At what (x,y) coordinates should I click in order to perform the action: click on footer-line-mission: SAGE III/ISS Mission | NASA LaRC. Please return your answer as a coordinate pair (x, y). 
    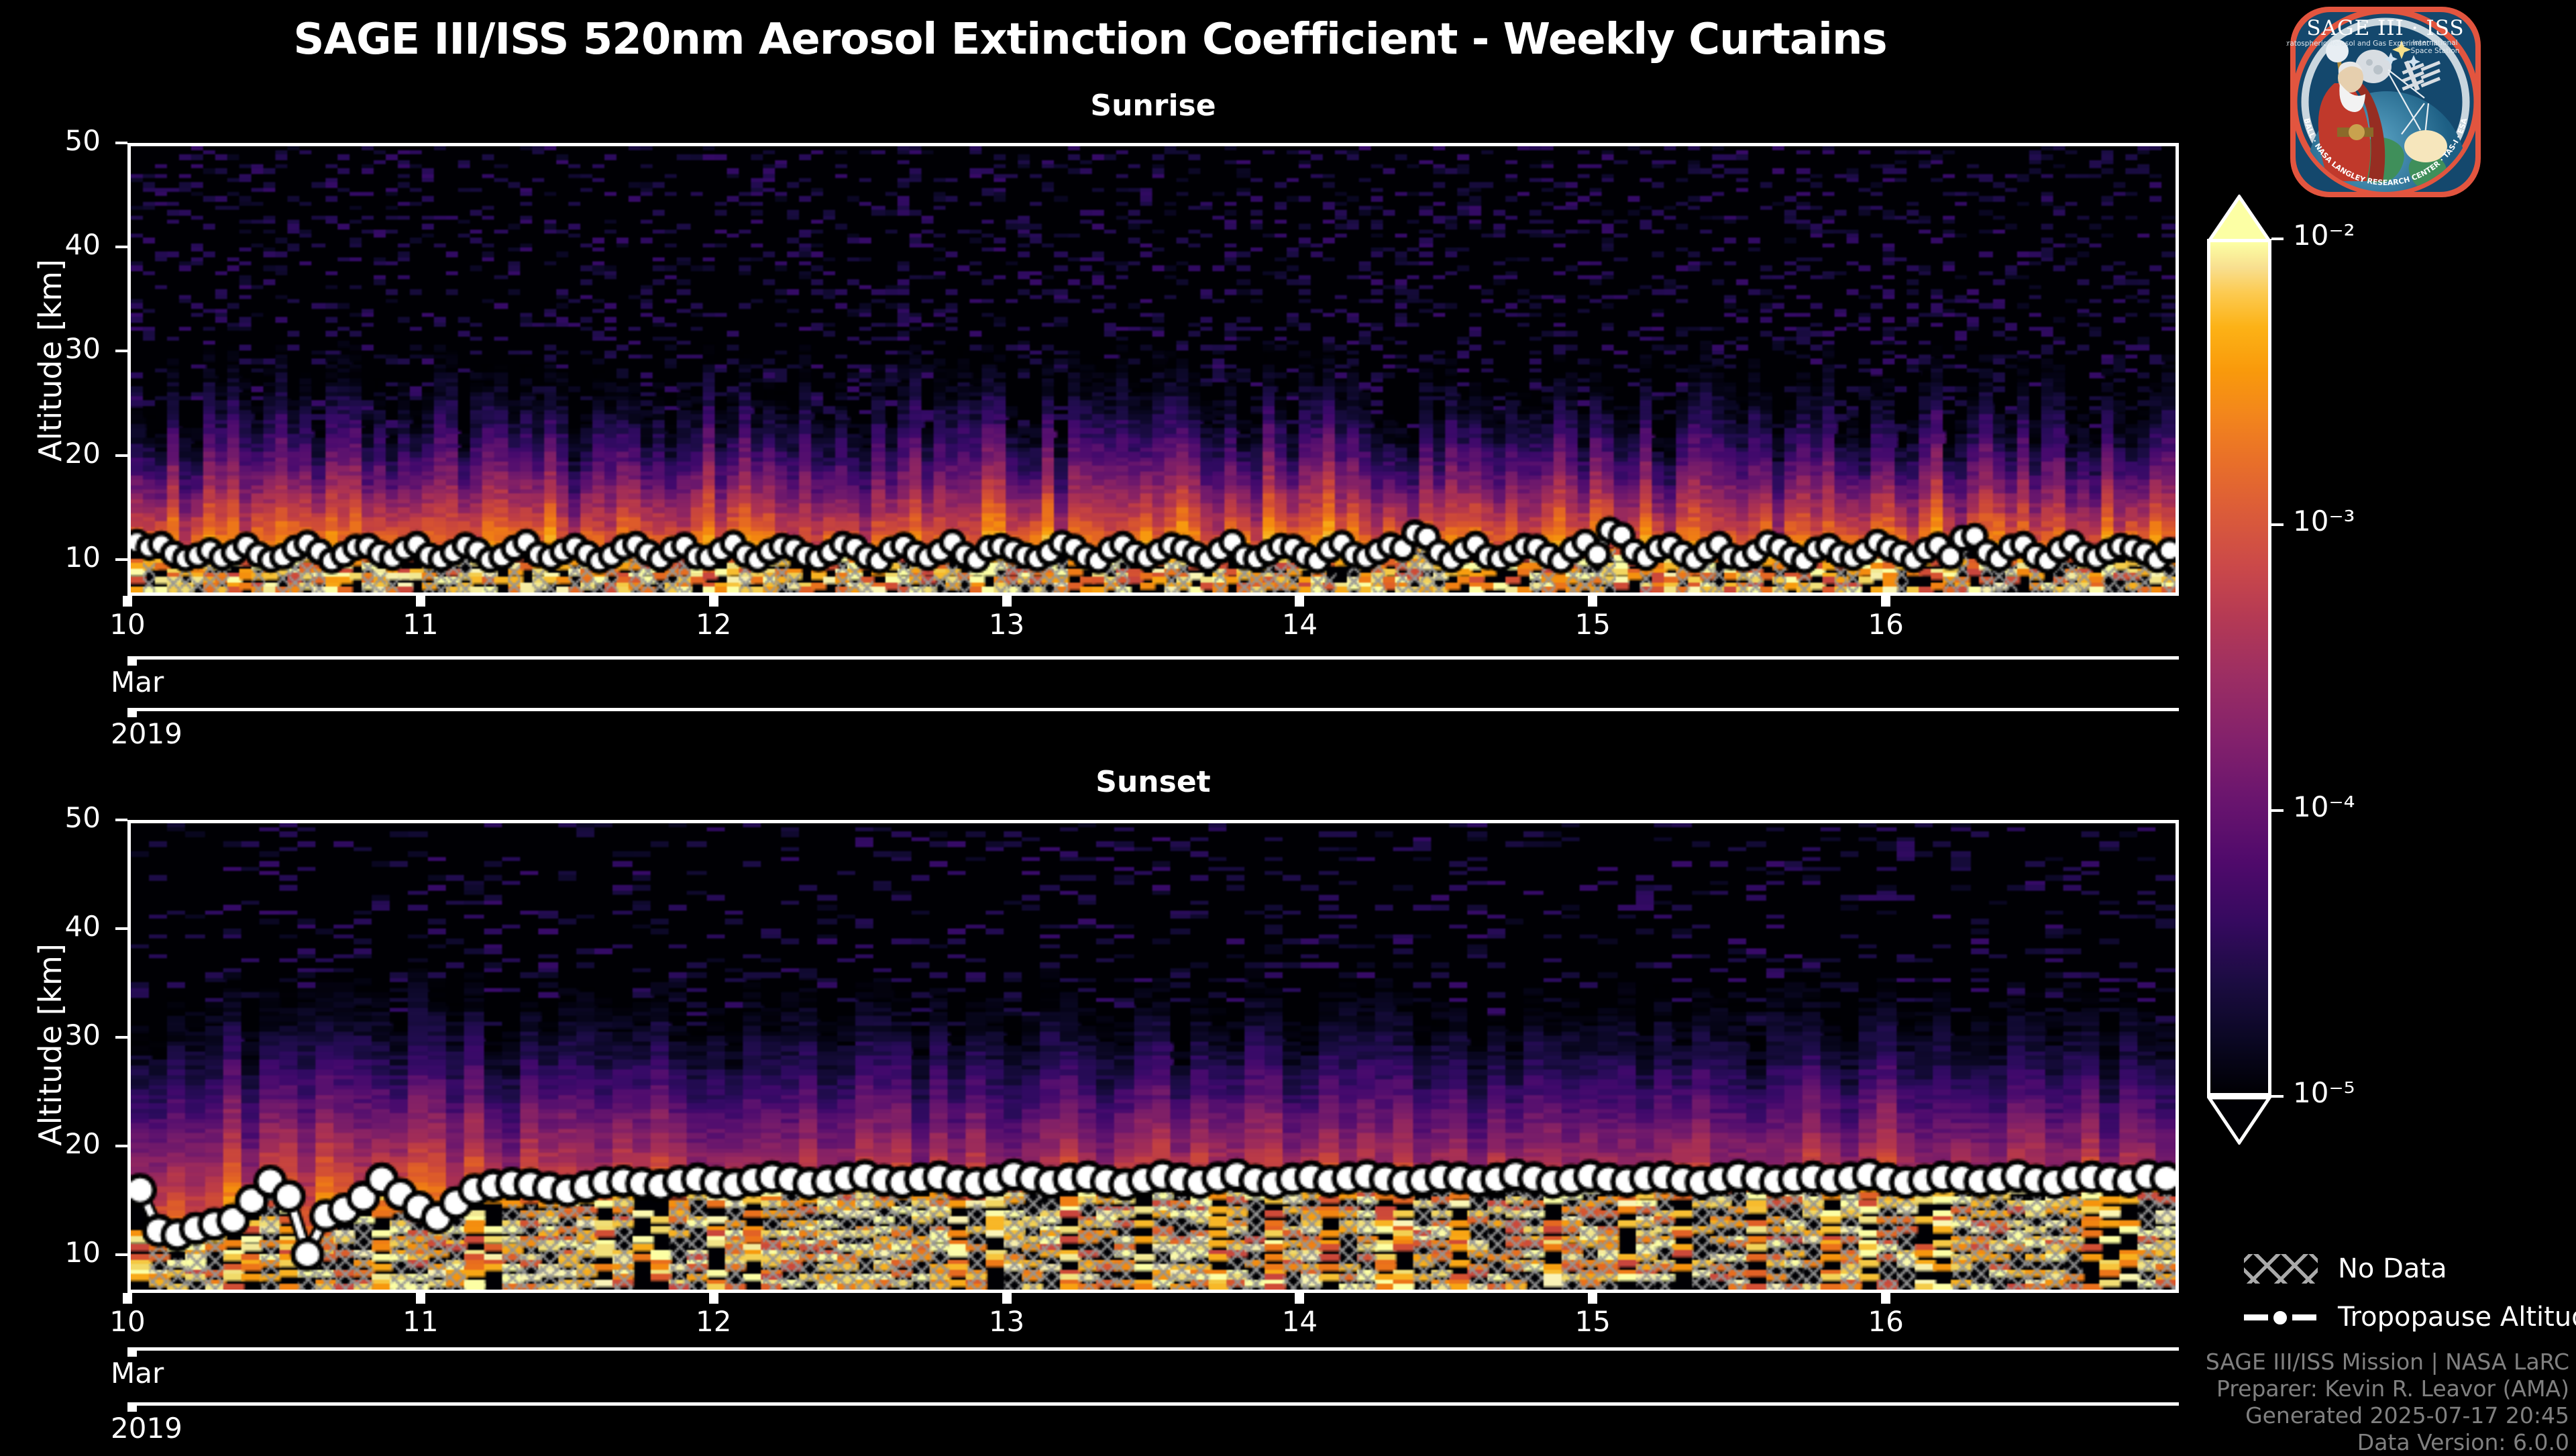
    Looking at the image, I should click on (2387, 1362).